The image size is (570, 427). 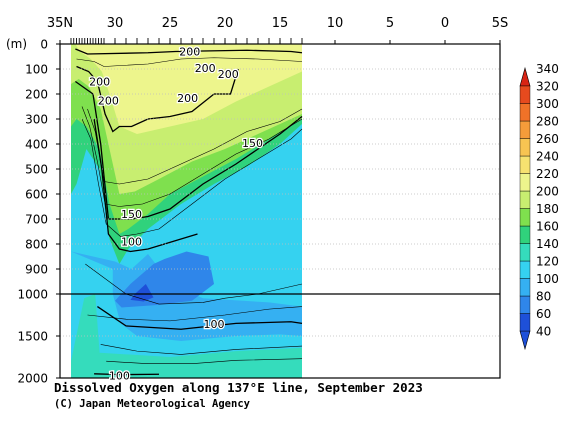 I want to click on station-ticks, so click(x=186, y=41).